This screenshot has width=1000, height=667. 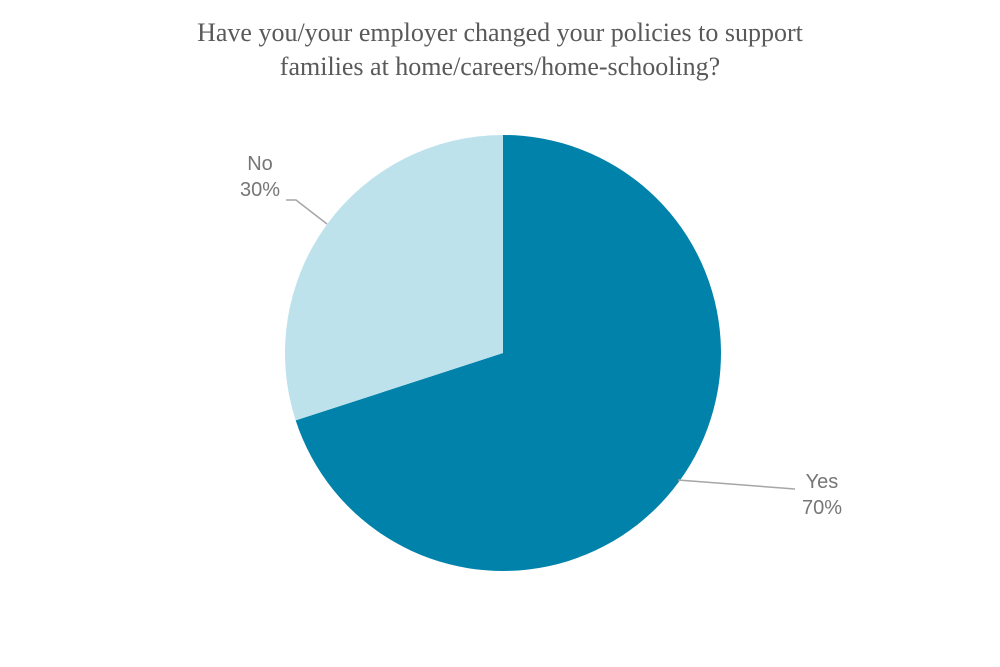 What do you see at coordinates (500, 66) in the screenshot?
I see `chart-title-line-2: families at home/careers/home-schooling?` at bounding box center [500, 66].